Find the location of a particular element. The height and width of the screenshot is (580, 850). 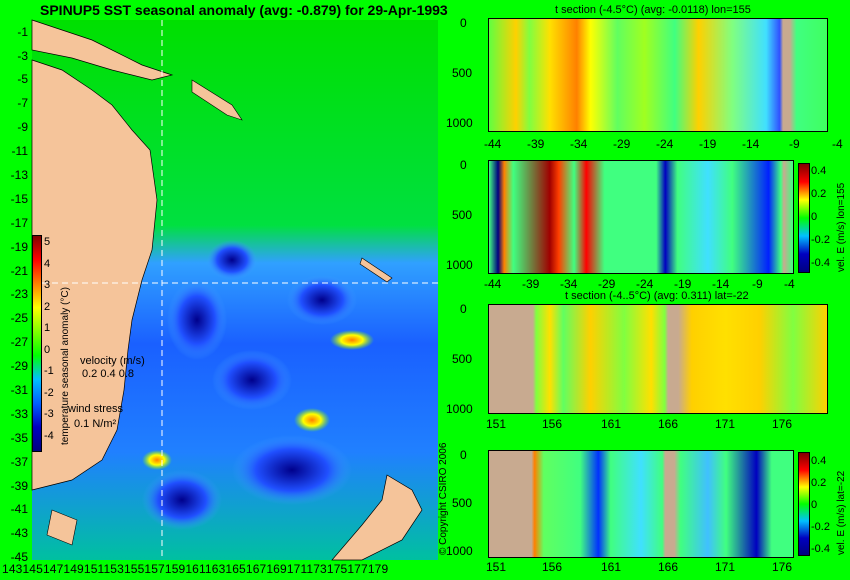

cbar-tick: 2 is located at coordinates (47, 306).